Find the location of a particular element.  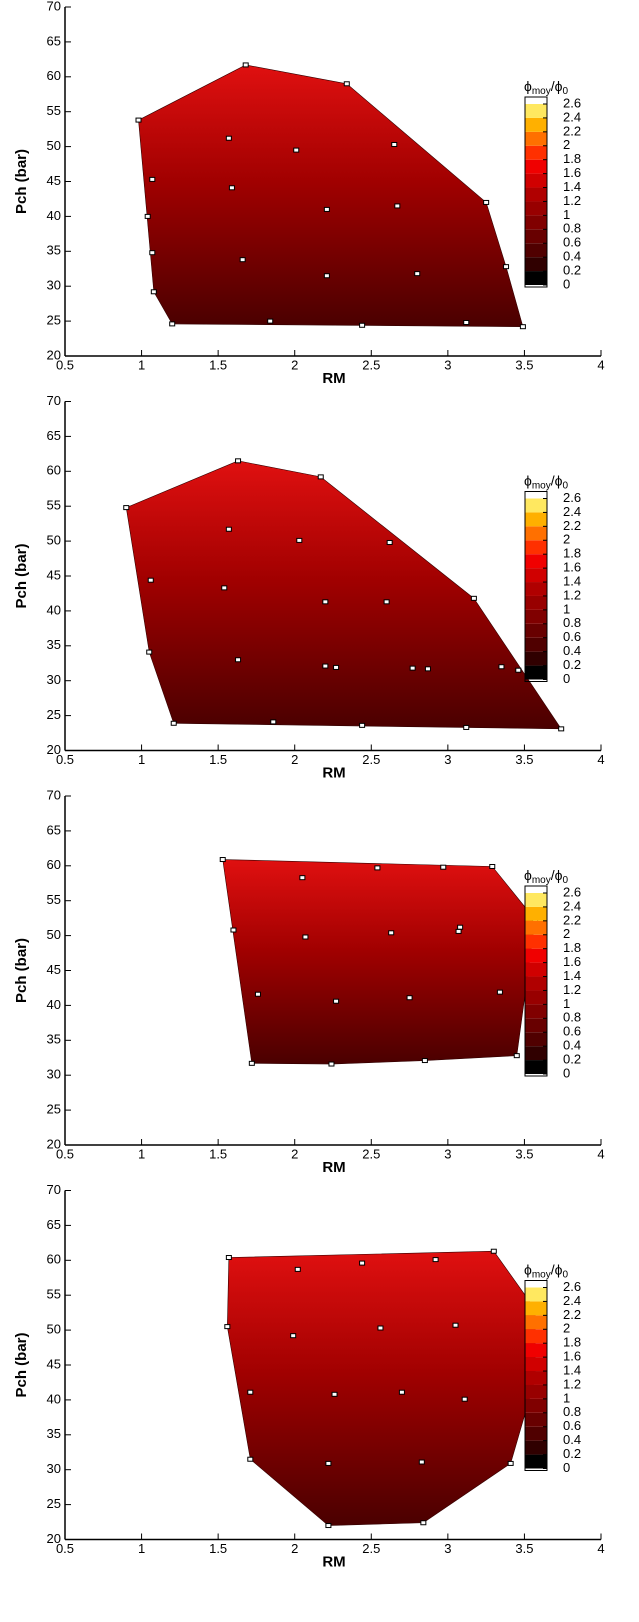

y-tick-label: 35 is located at coordinates (54, 644).